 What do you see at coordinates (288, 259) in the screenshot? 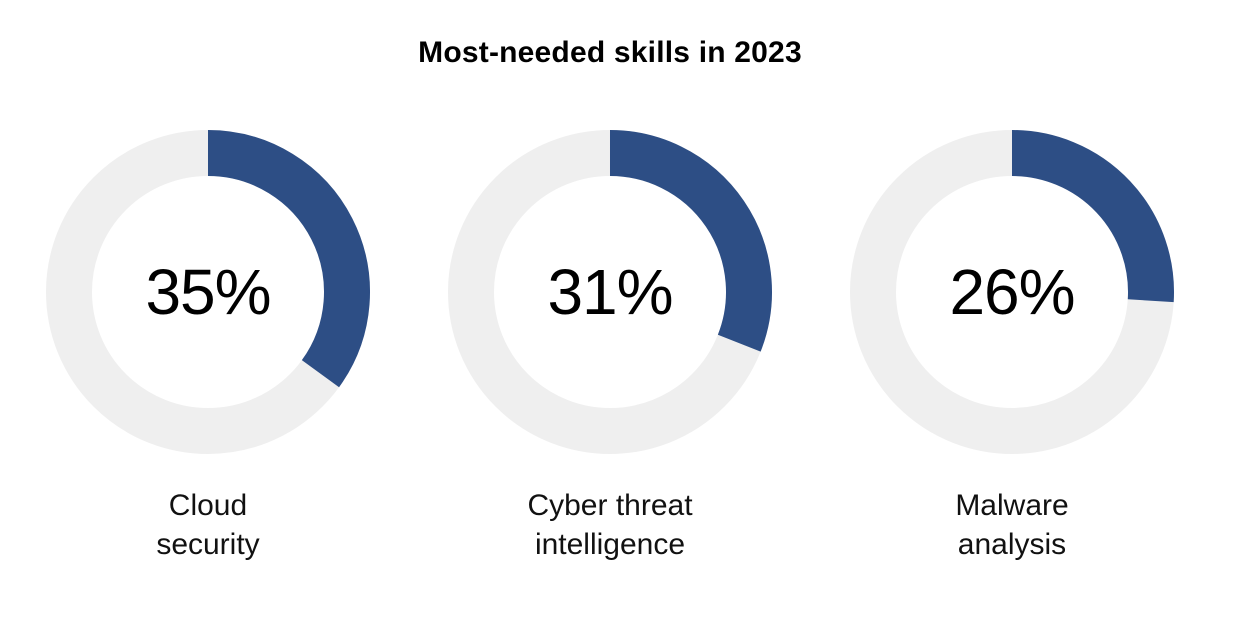
I see `donut-segment-cloud-security` at bounding box center [288, 259].